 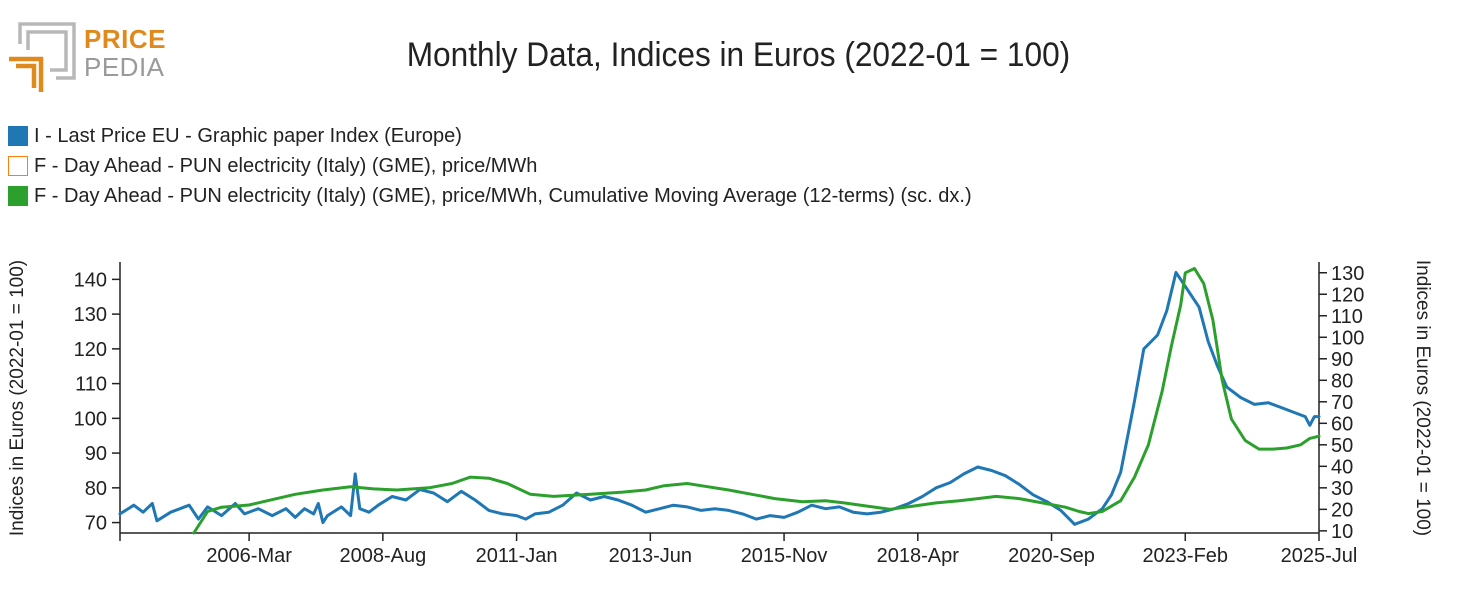 What do you see at coordinates (1342, 403) in the screenshot?
I see `y-right-tick-label: 70` at bounding box center [1342, 403].